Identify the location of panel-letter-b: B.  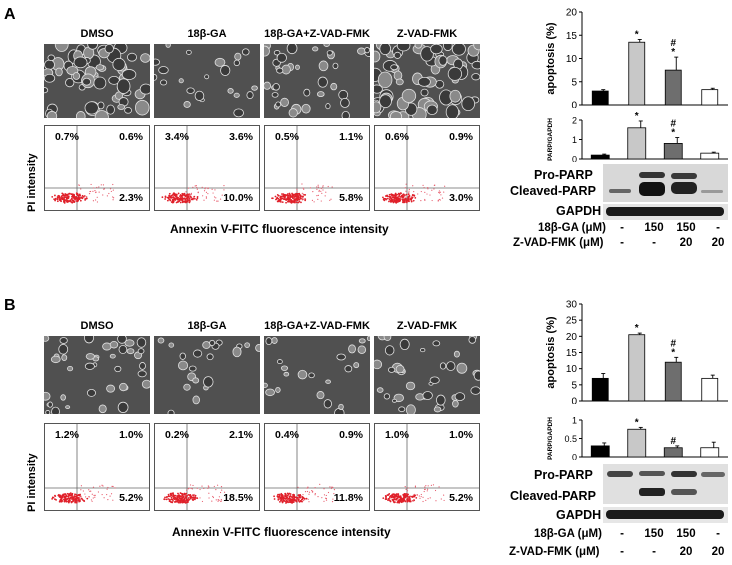
(10, 305).